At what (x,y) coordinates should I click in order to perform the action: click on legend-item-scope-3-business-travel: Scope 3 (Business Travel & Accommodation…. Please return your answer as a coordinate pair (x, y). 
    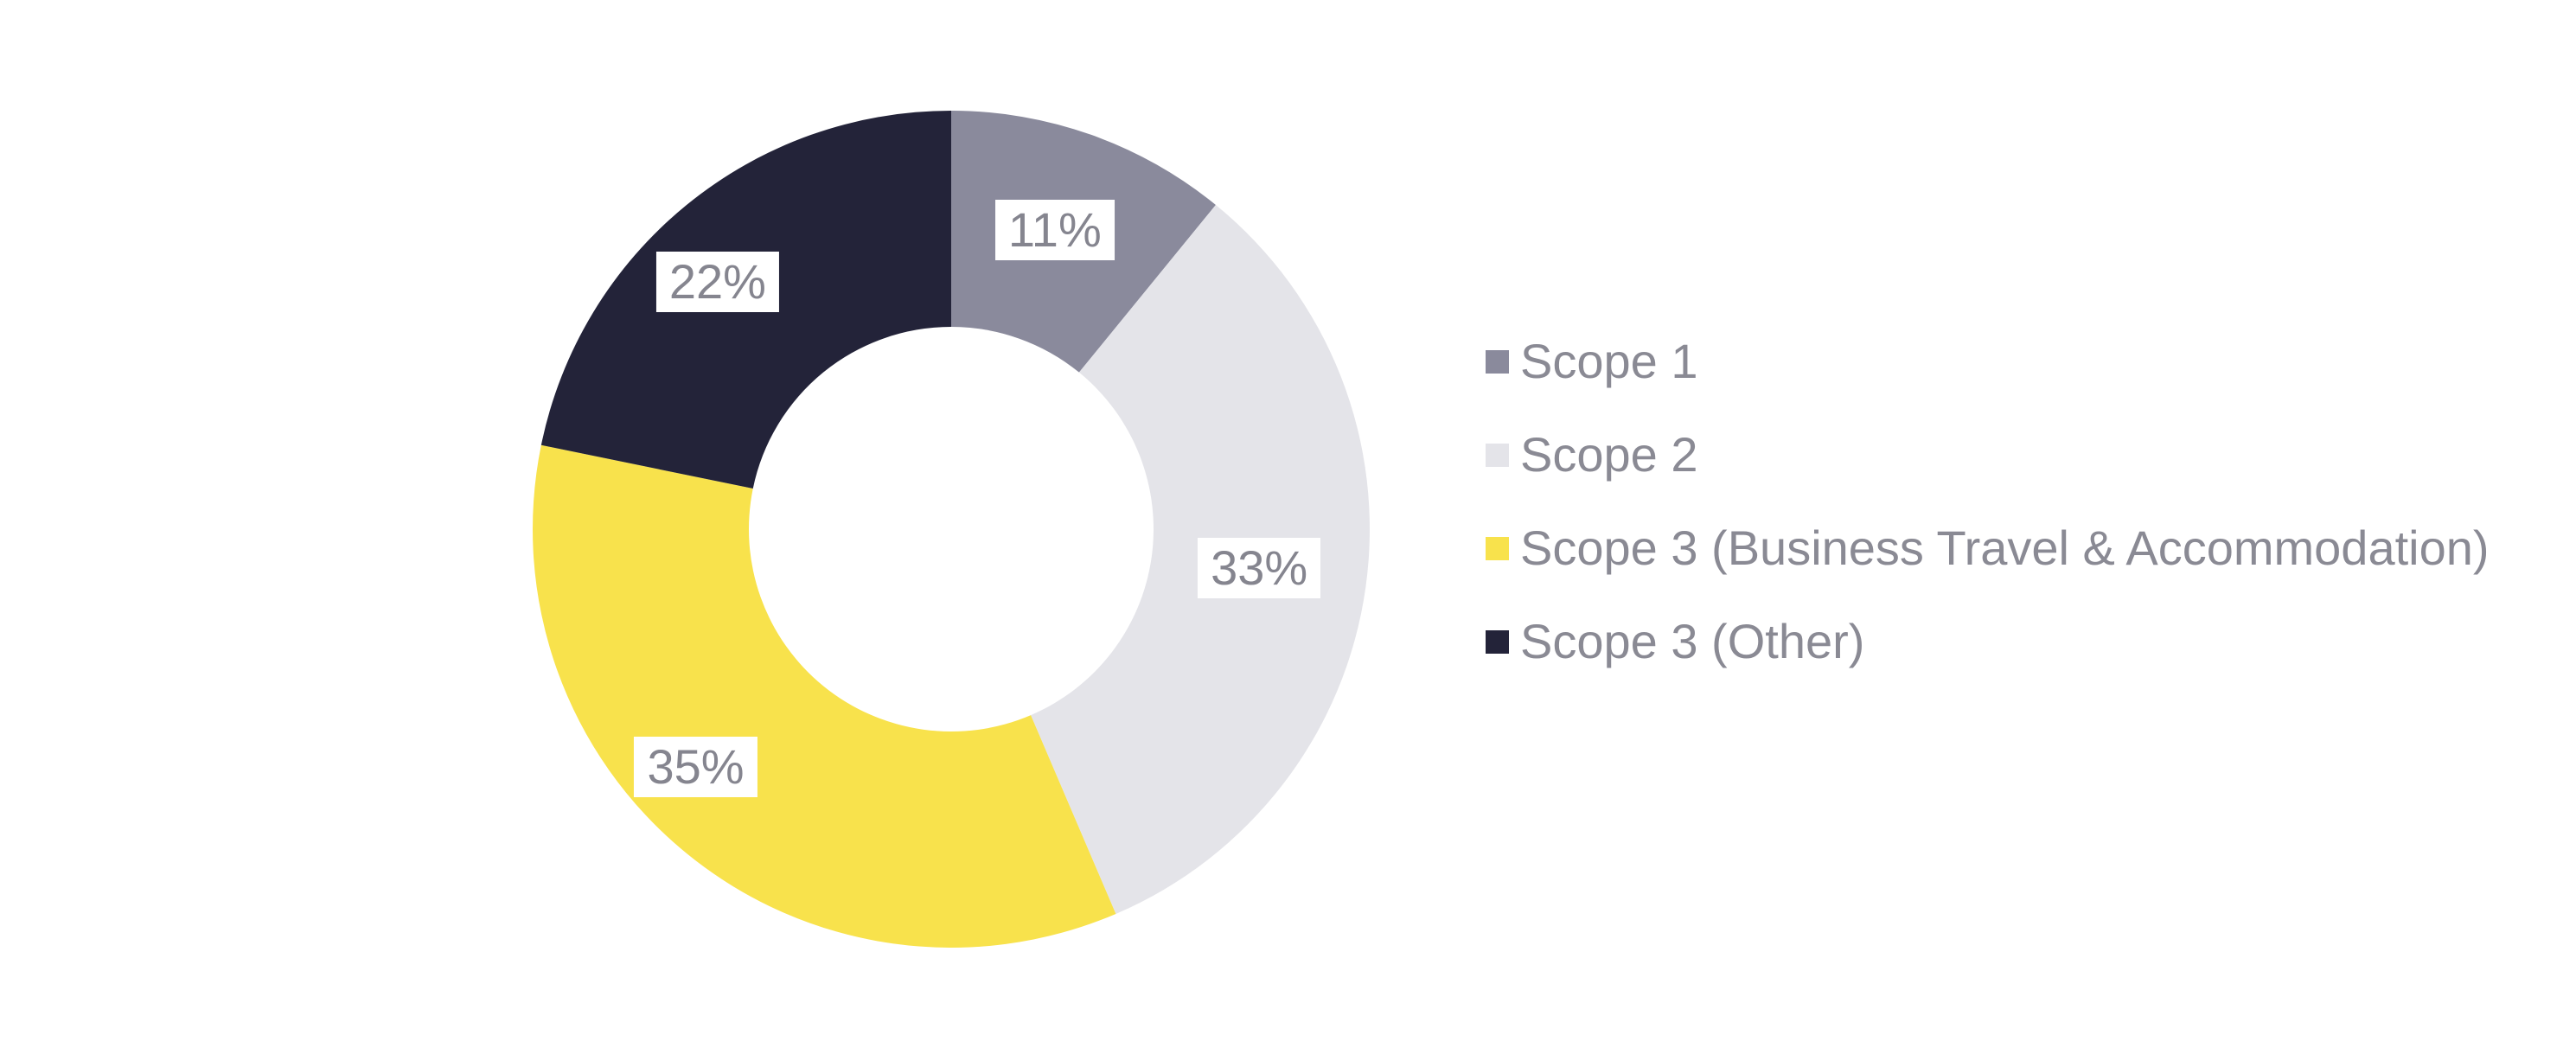
    Looking at the image, I should click on (1988, 548).